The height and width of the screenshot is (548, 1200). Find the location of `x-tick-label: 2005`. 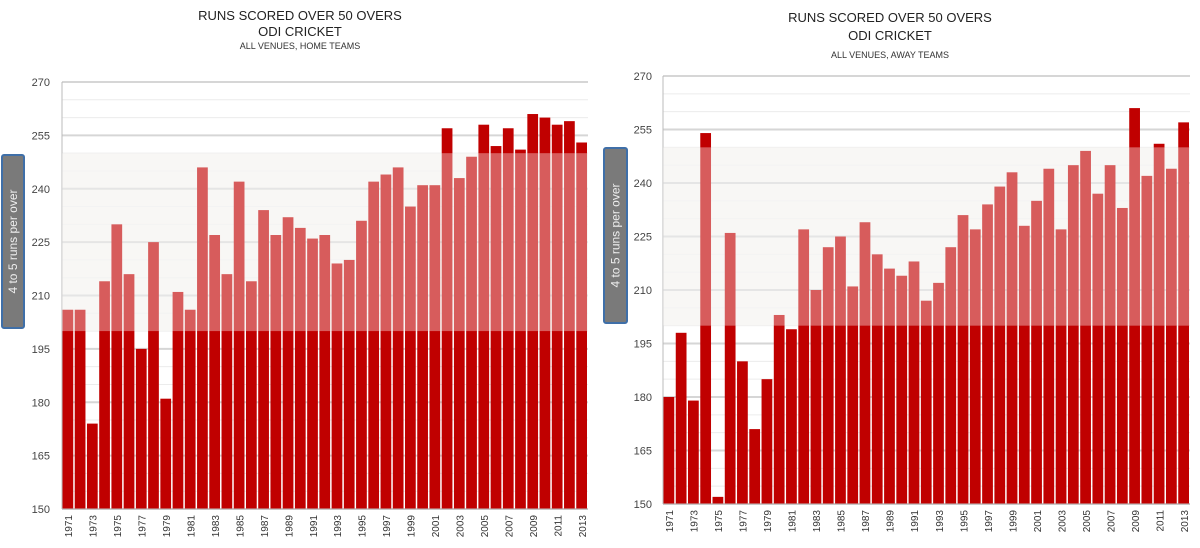

x-tick-label: 2005 is located at coordinates (485, 526).